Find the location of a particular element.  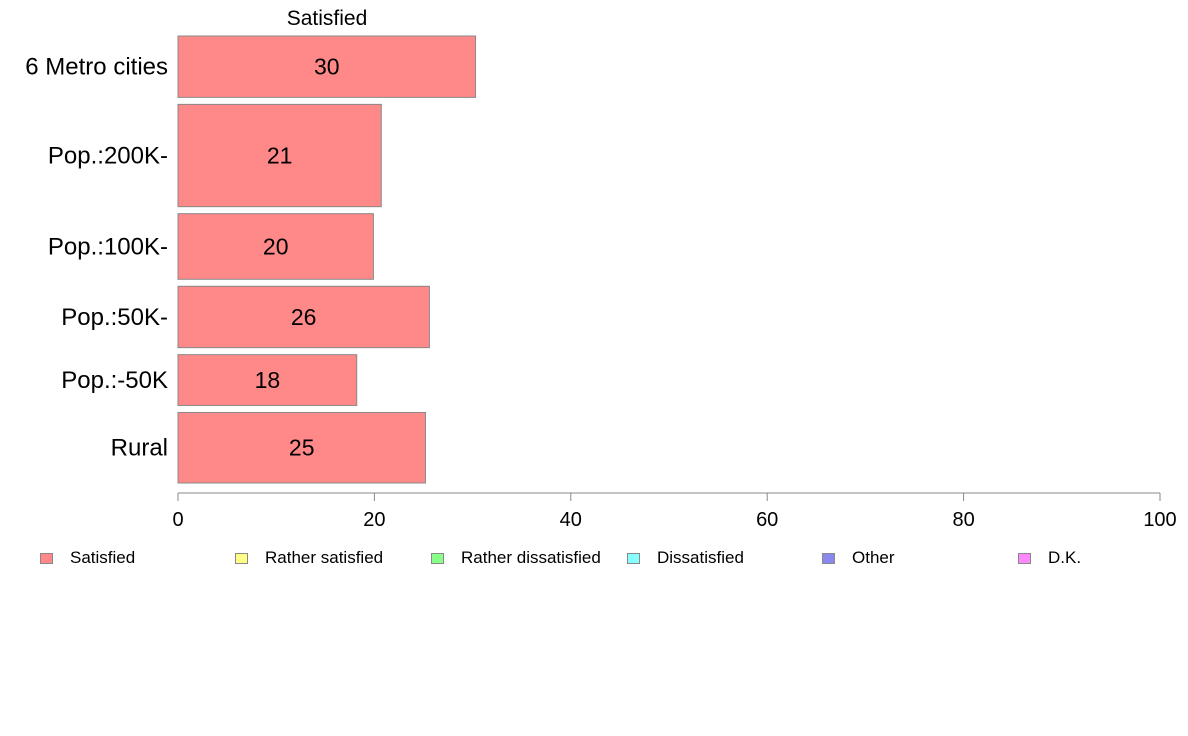

x-axis: 0 20 40 60 80 100 is located at coordinates (674, 511).